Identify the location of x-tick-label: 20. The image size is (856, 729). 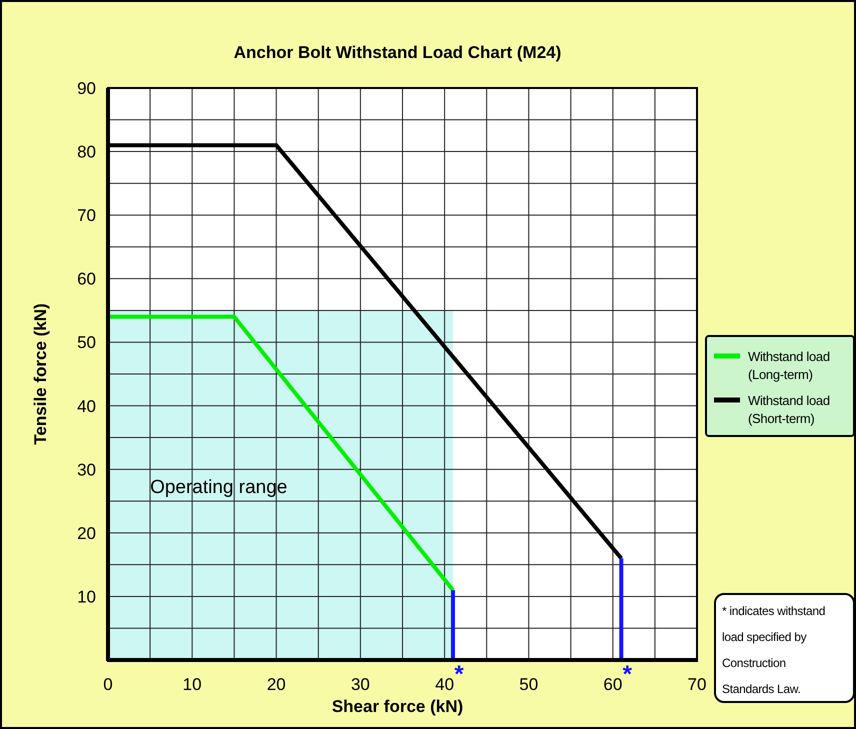
(276, 684).